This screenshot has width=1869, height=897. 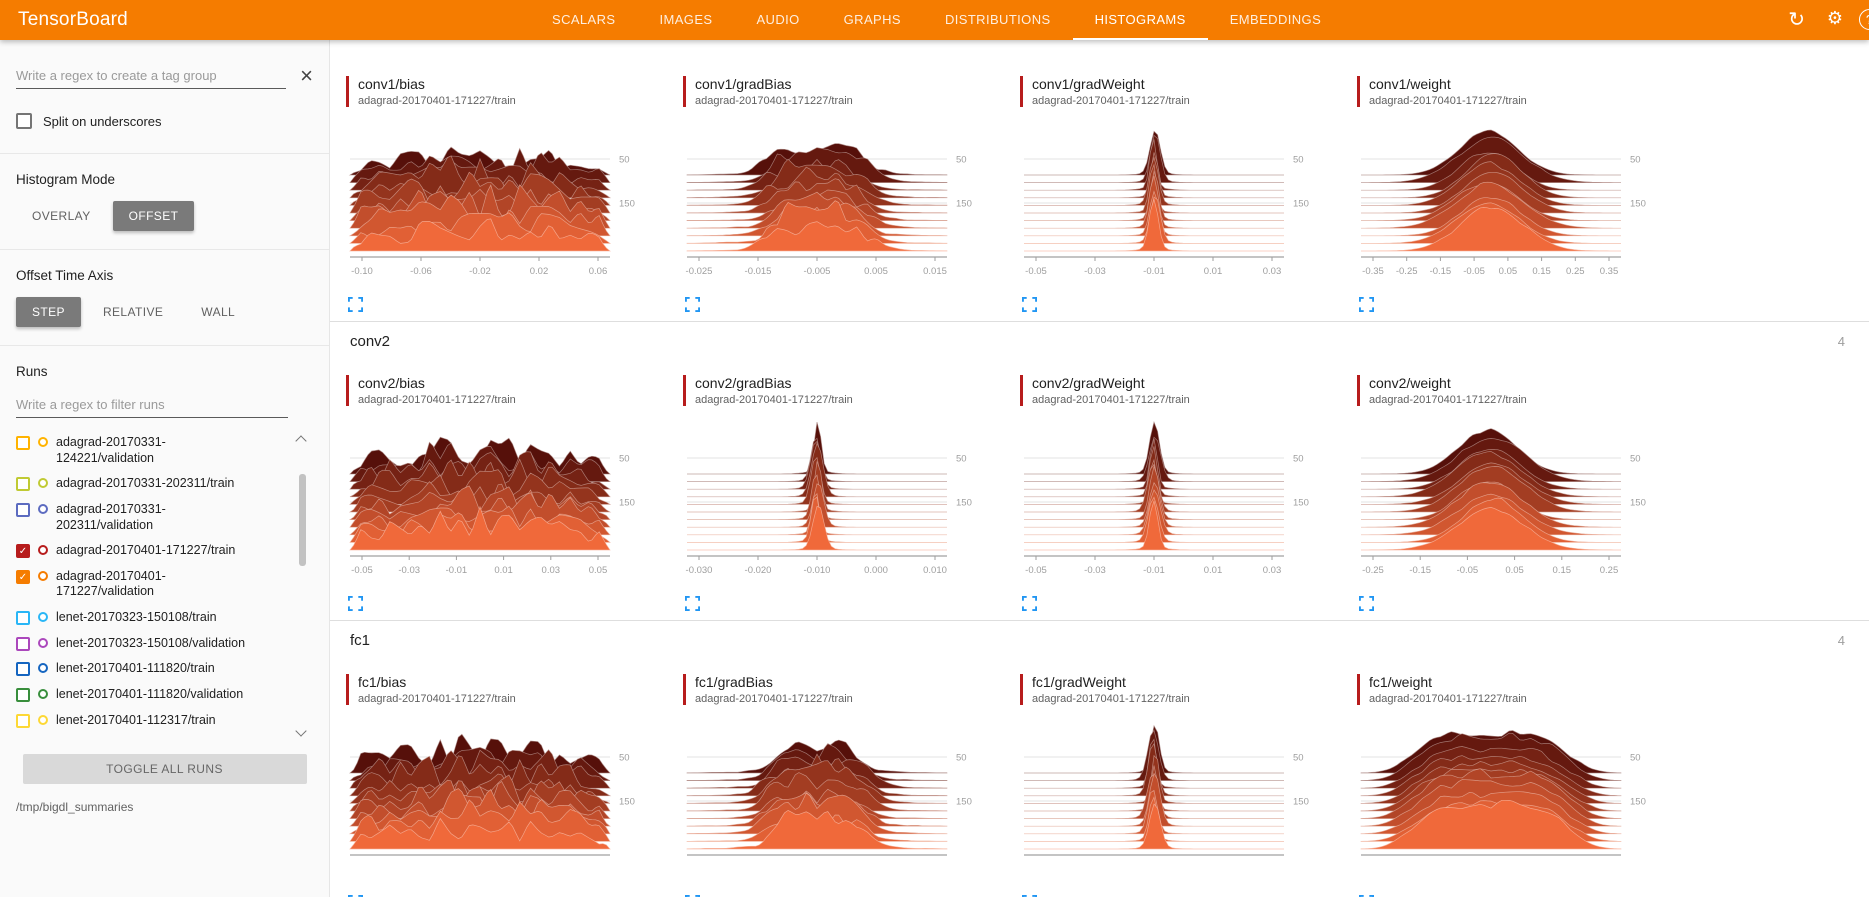 I want to click on svg-text: -0.005, so click(x=817, y=271).